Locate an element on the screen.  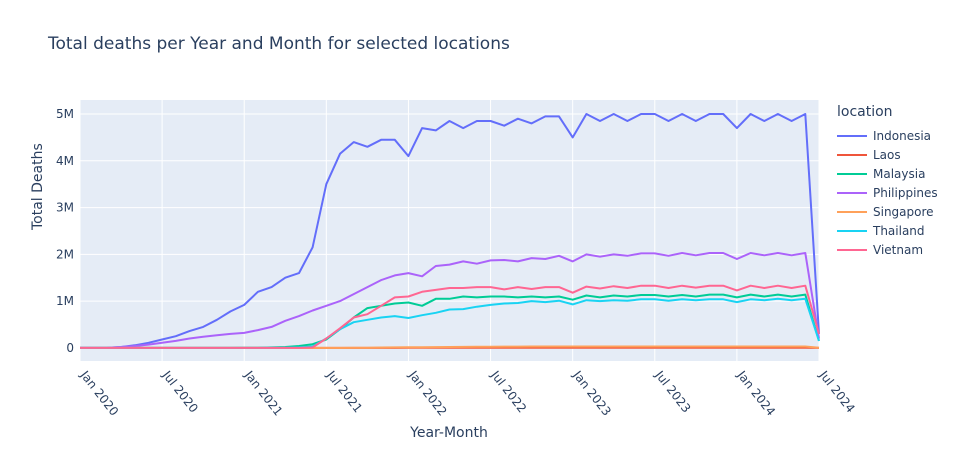
legend-label: Thailand is located at coordinates (899, 230).